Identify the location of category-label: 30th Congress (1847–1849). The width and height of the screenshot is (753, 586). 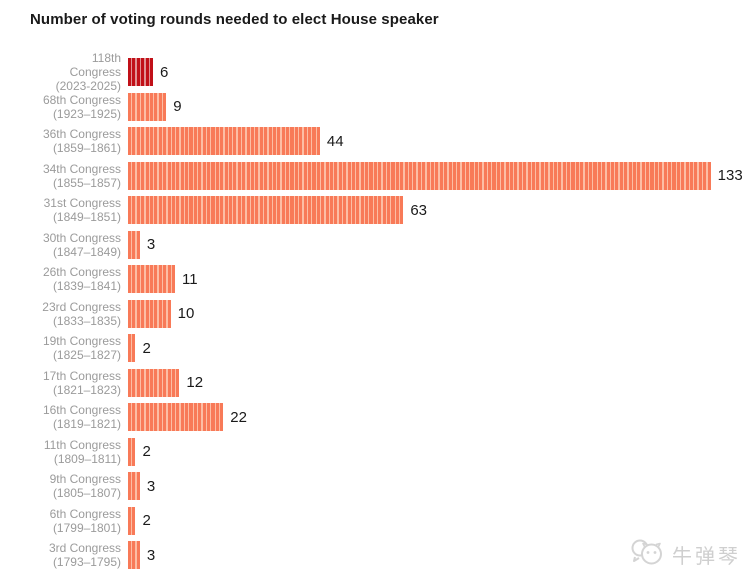
(81, 244).